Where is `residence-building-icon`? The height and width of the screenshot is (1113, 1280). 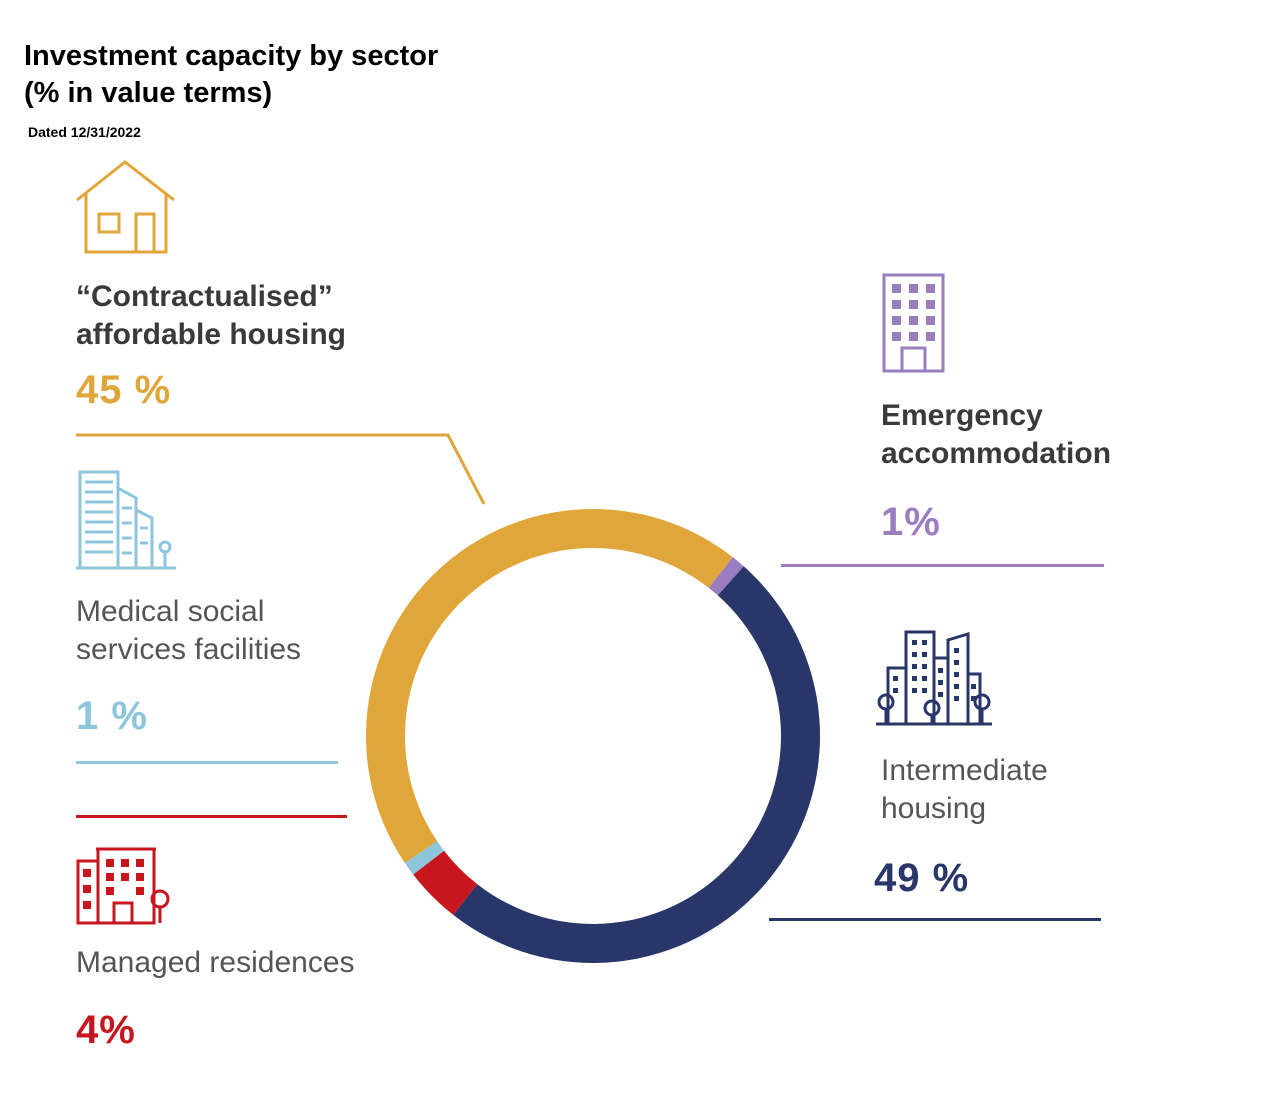 residence-building-icon is located at coordinates (123, 886).